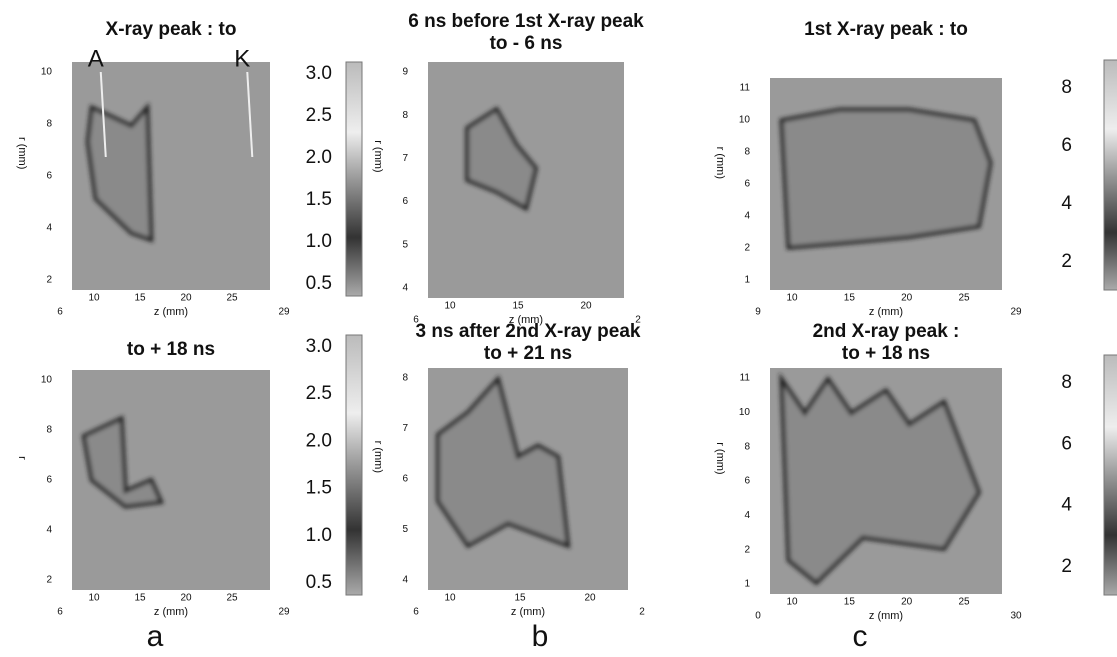  Describe the element at coordinates (540, 636) in the screenshot. I see `column-label: b` at that location.